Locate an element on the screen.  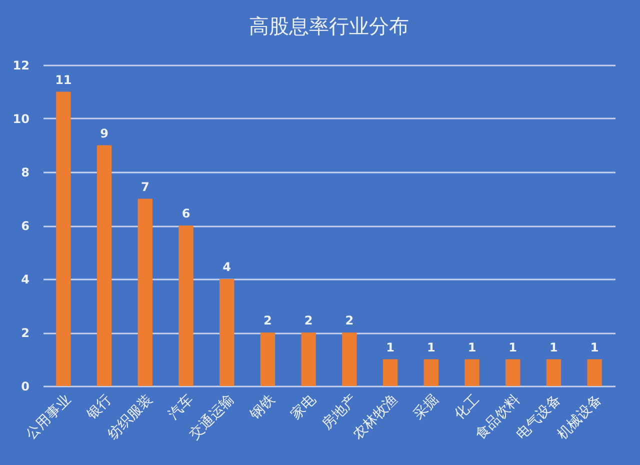
x-tick-label: 银行 is located at coordinates (99, 408).